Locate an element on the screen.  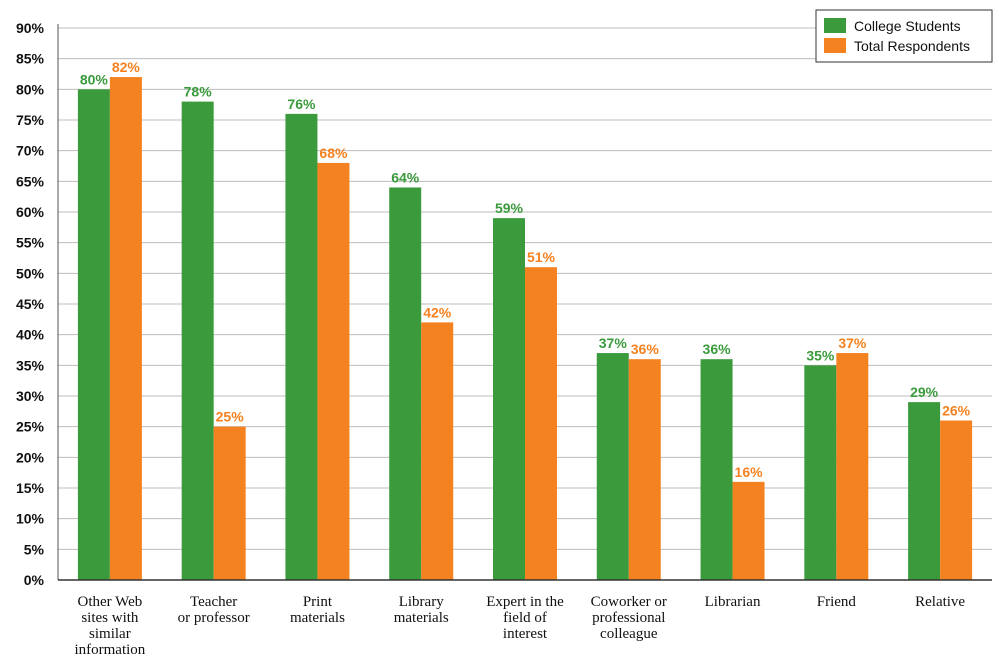
data-label: 78% is located at coordinates (198, 92).